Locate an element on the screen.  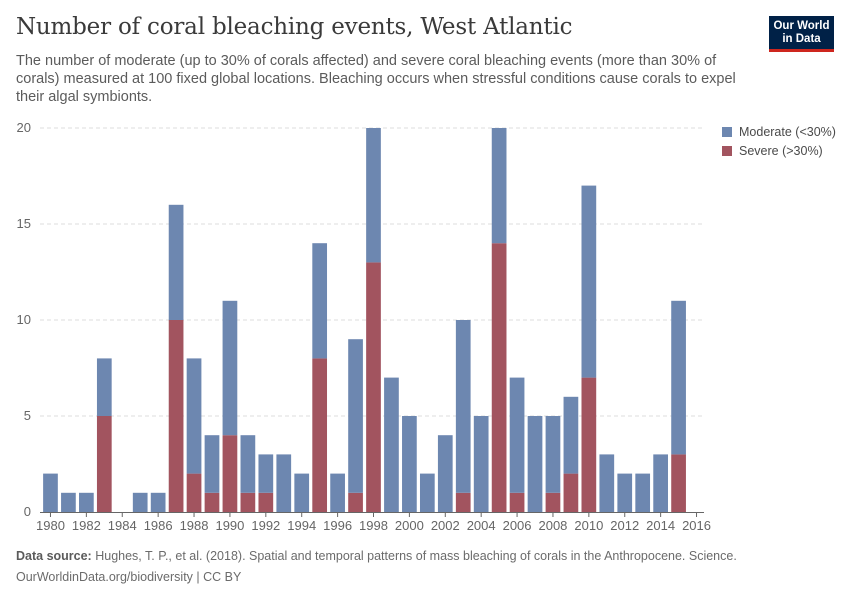
x-tick-label: 1984 is located at coordinates (122, 525).